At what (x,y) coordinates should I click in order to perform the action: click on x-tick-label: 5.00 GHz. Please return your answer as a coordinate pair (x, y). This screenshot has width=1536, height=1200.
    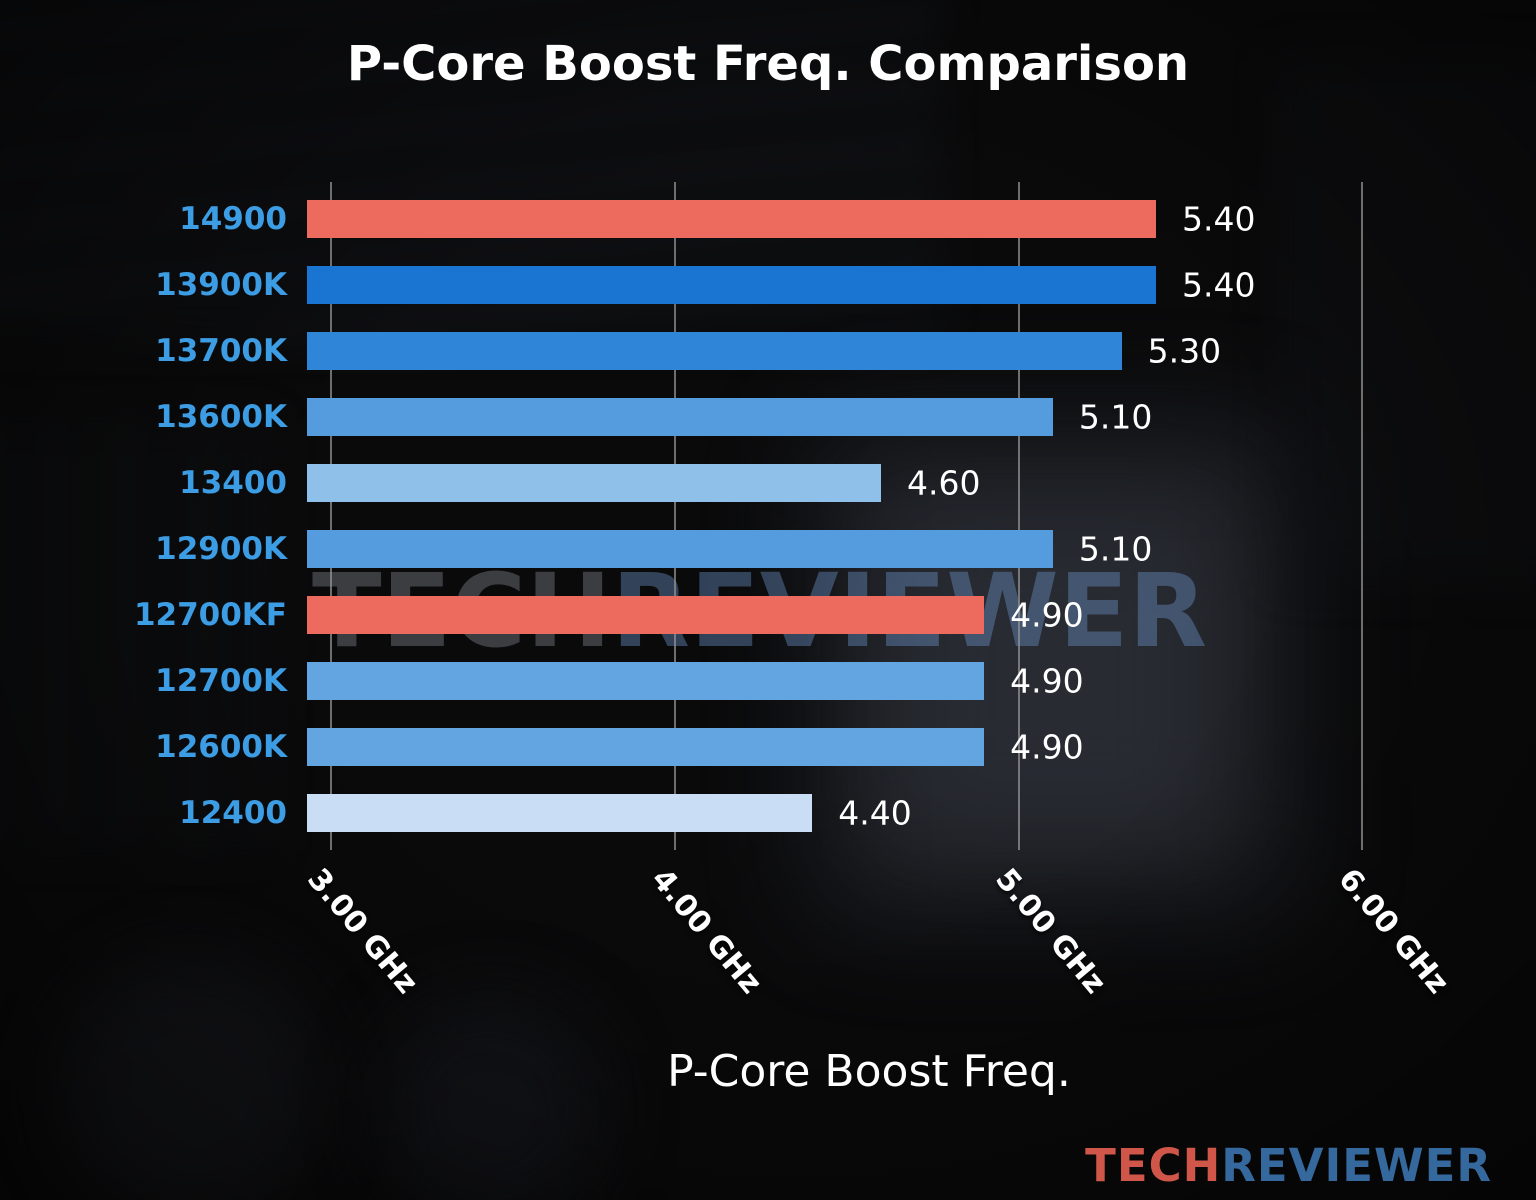
    Looking at the image, I should click on (1049, 931).